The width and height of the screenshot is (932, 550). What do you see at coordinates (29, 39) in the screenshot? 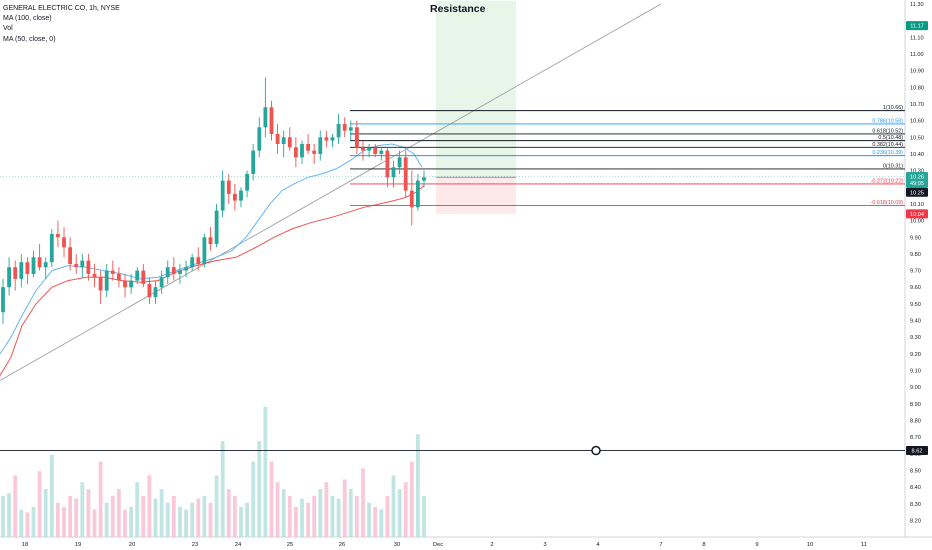
I see `legend-ma50: MA (50, close, 0)` at bounding box center [29, 39].